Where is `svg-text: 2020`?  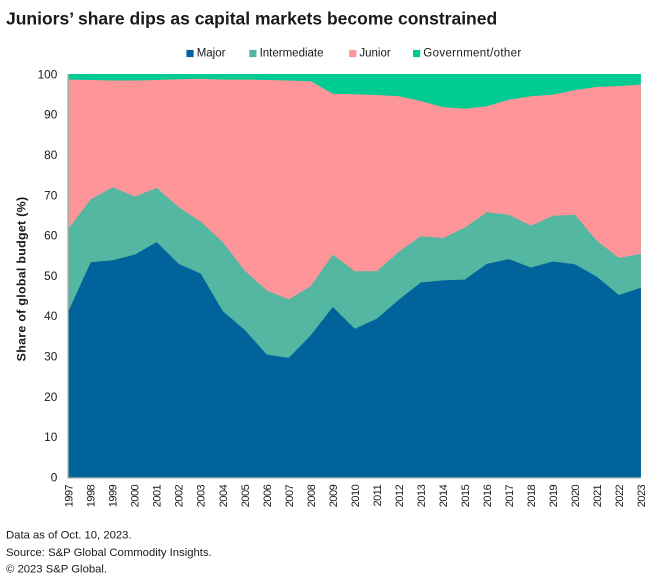 svg-text: 2020 is located at coordinates (576, 495).